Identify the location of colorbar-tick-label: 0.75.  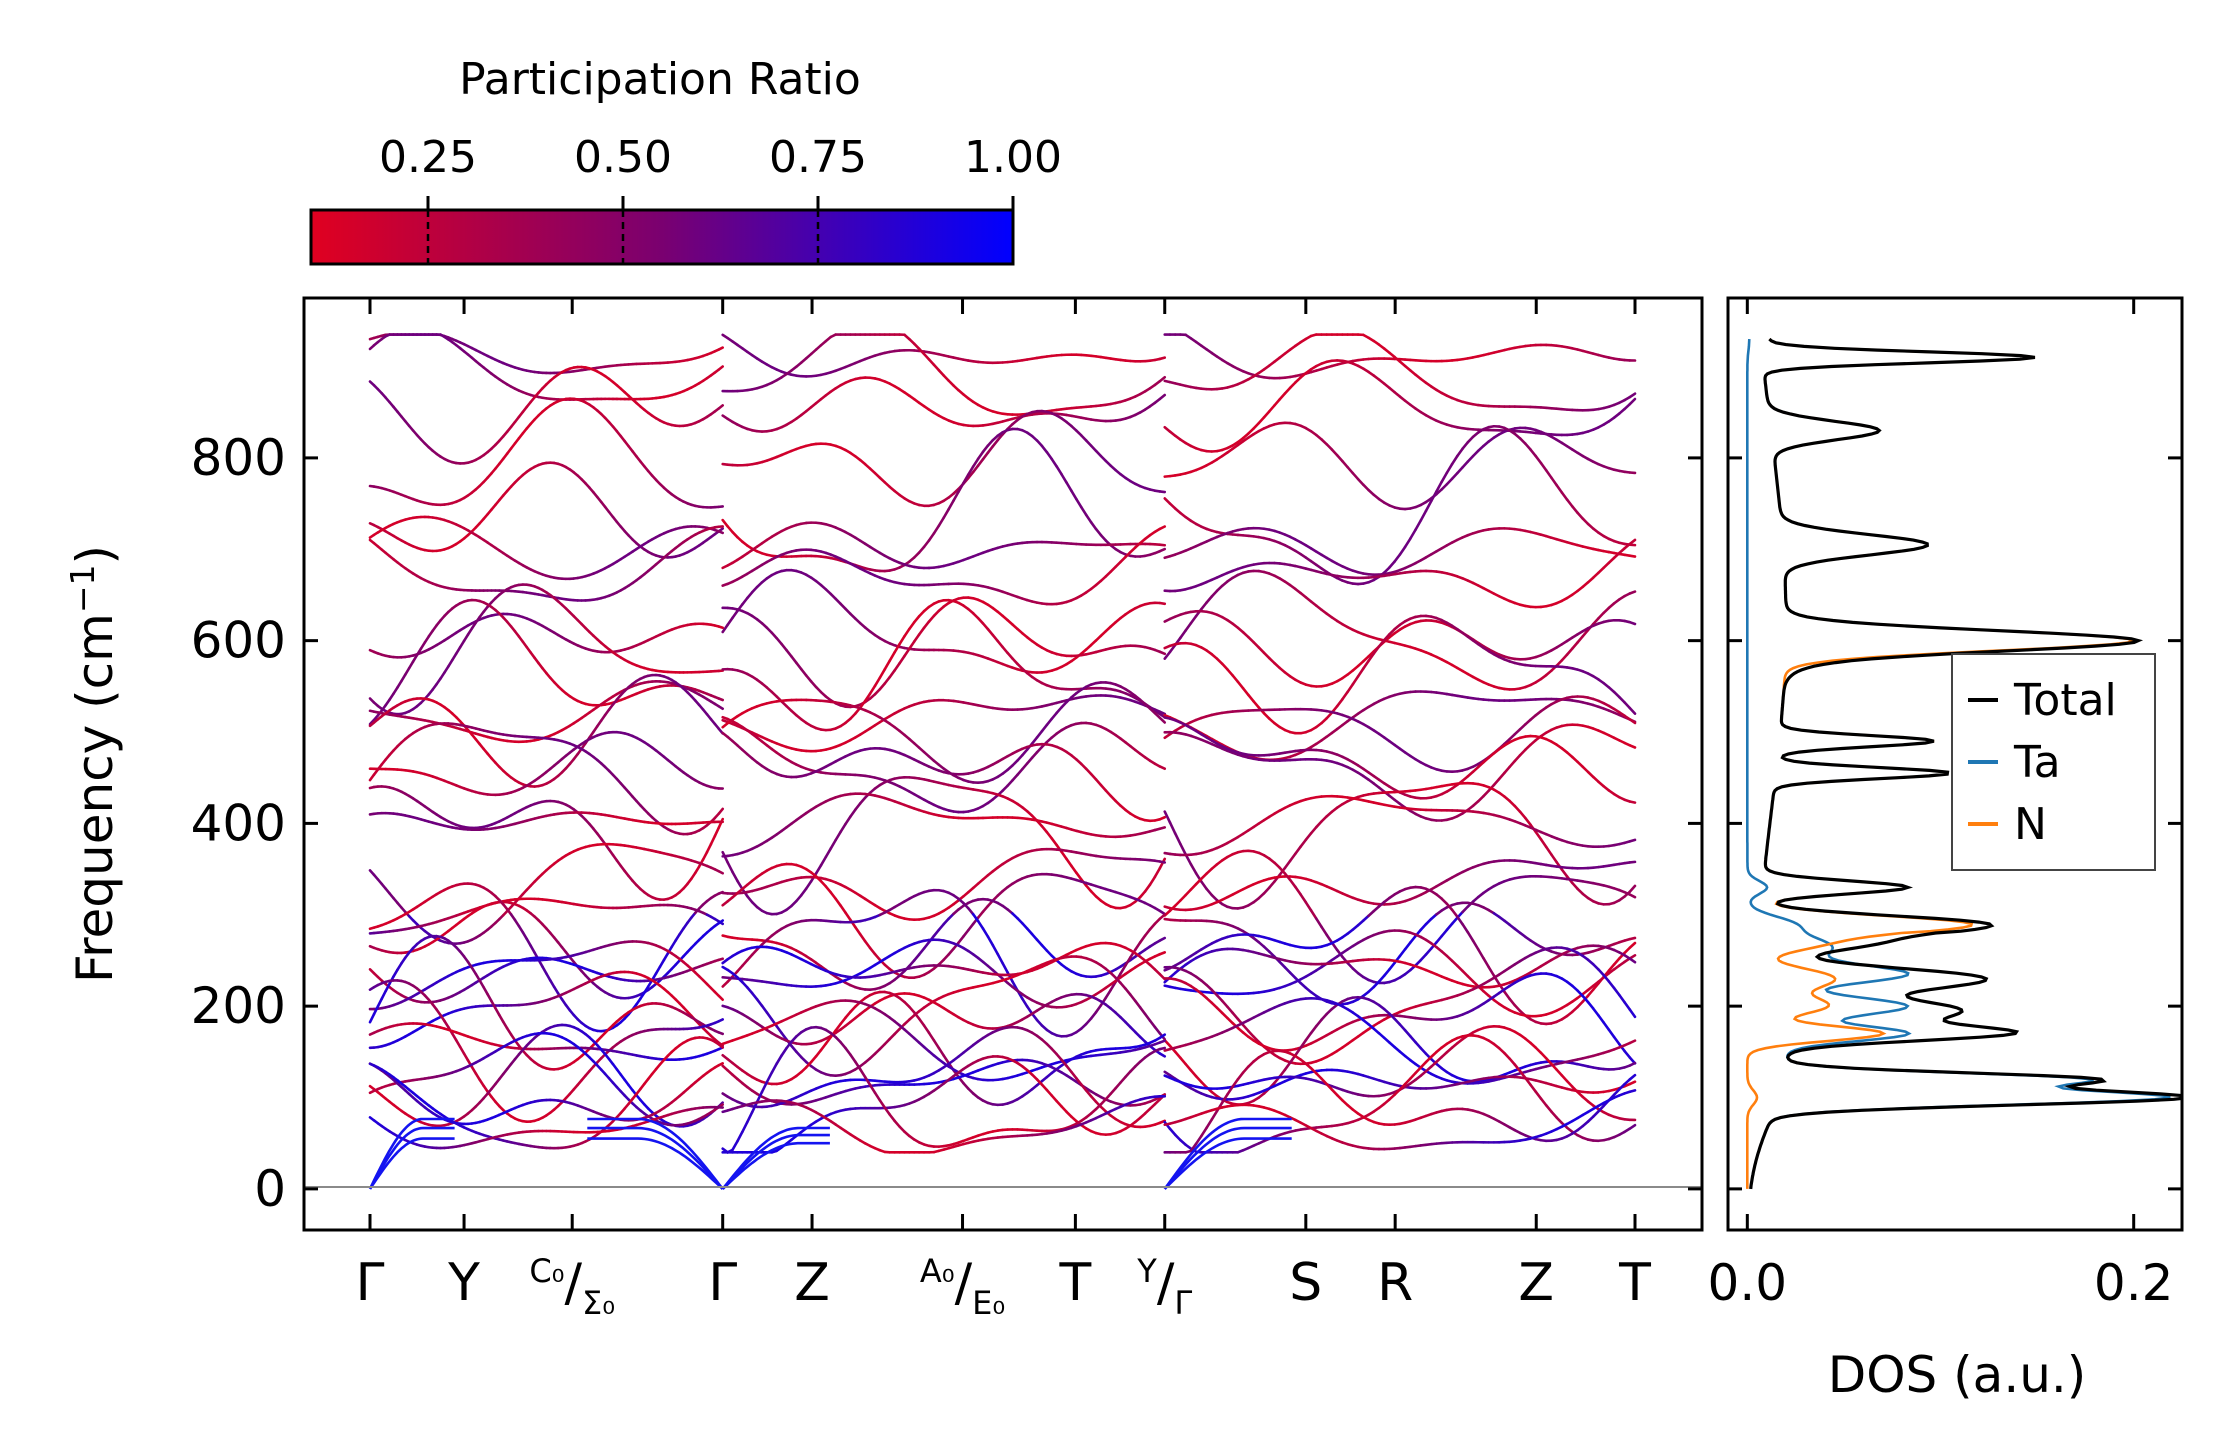
(818, 157).